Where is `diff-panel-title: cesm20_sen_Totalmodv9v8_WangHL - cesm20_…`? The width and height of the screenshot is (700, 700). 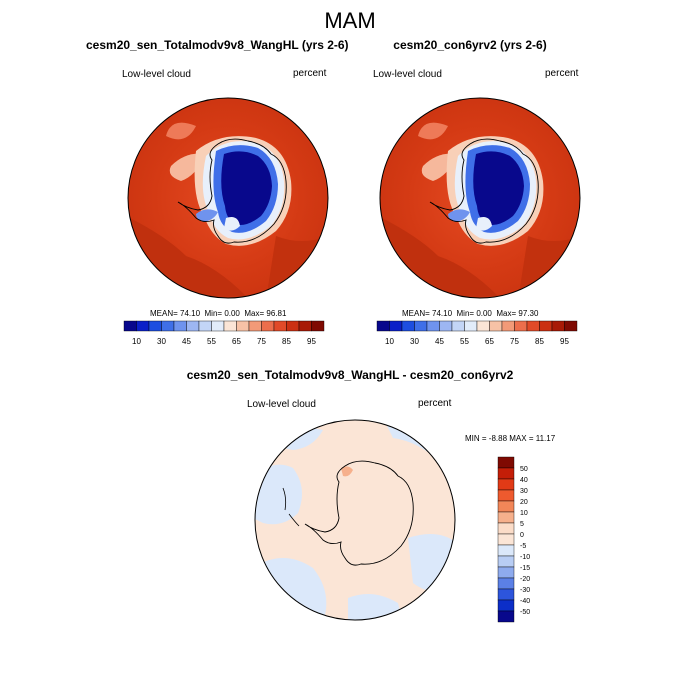 diff-panel-title: cesm20_sen_Totalmodv9v8_WangHL - cesm20_… is located at coordinates (350, 375).